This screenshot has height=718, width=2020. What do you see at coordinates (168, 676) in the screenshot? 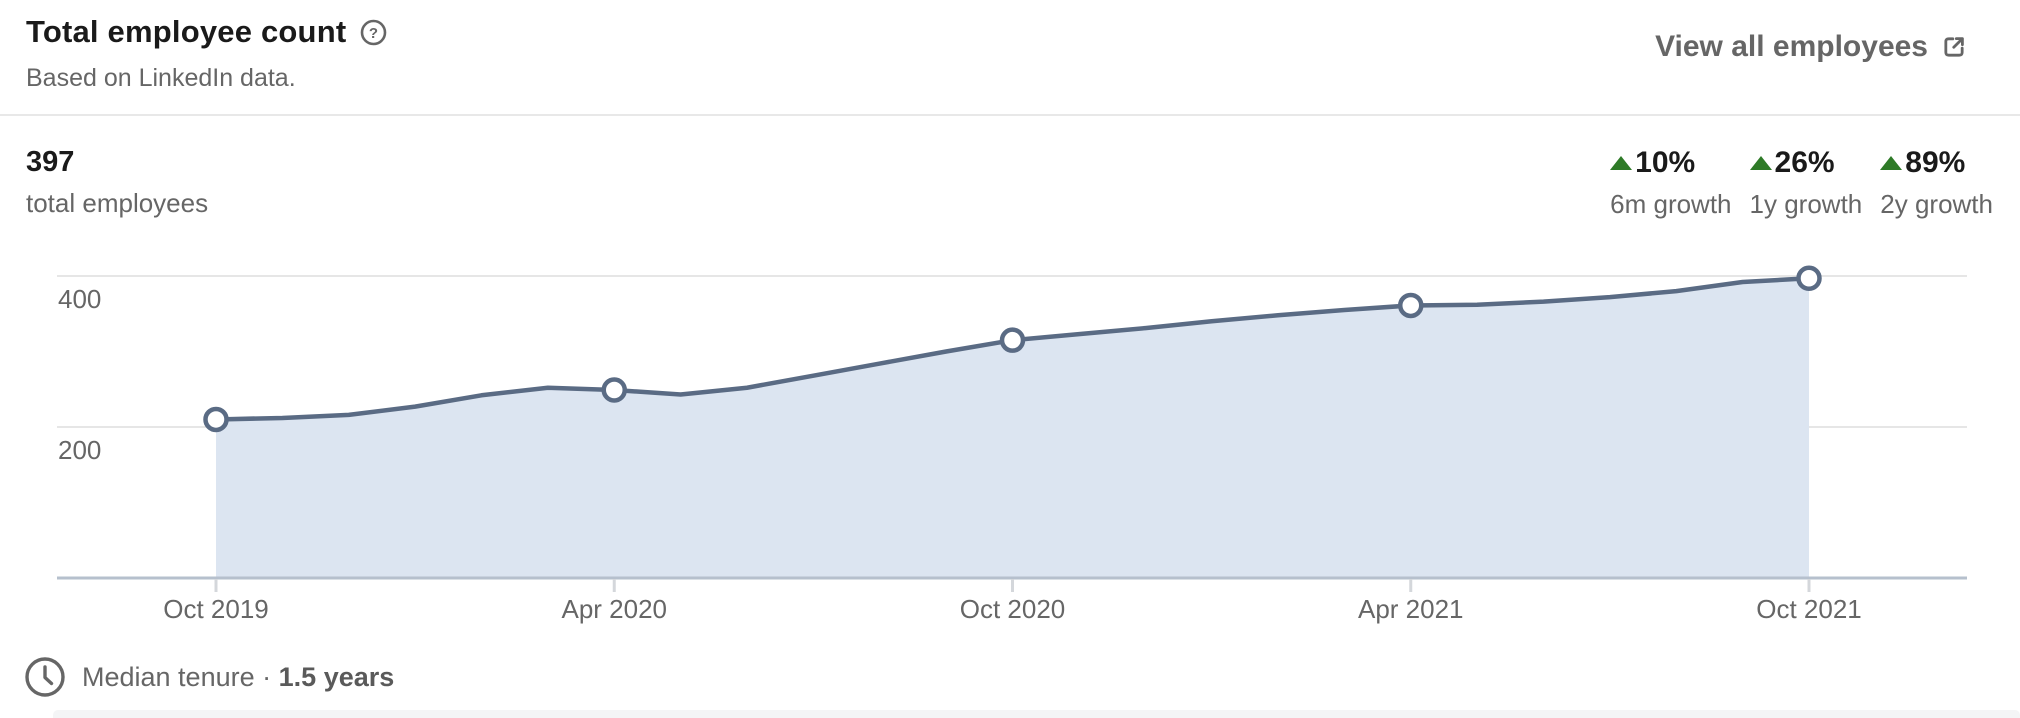
I see `median-tenure-label: Median tenure` at bounding box center [168, 676].